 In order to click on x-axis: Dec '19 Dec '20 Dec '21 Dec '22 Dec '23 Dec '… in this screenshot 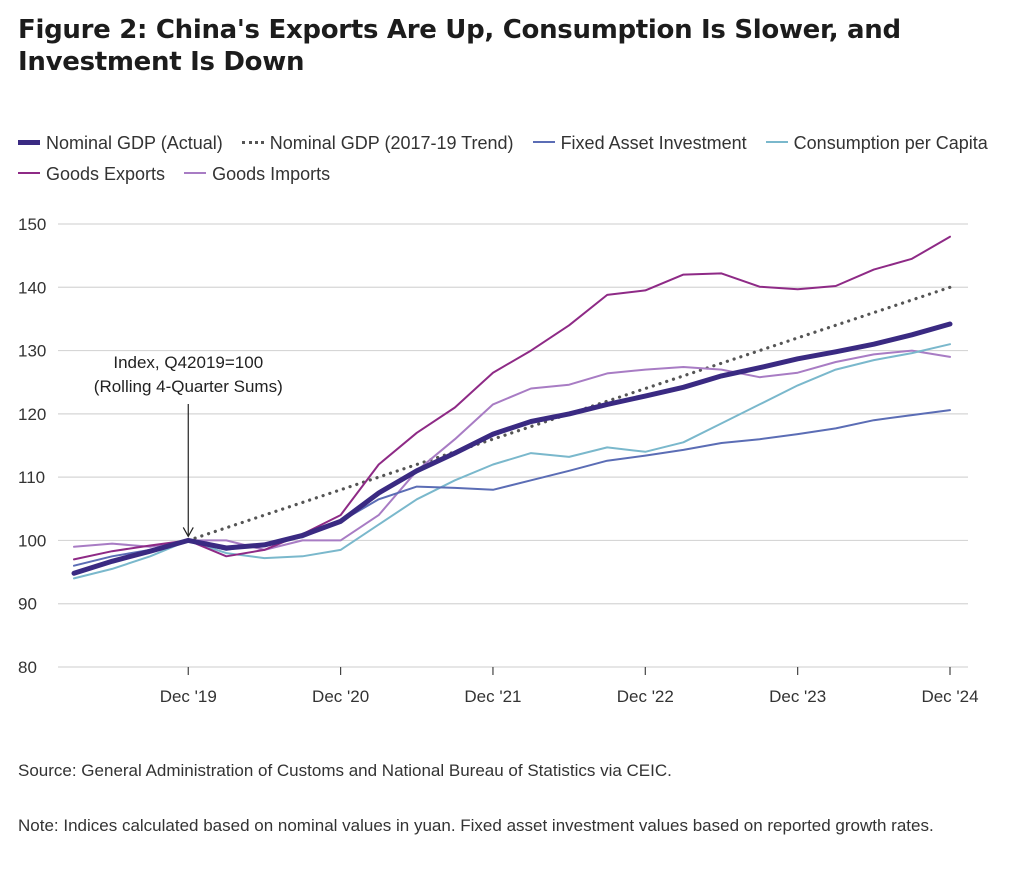, I will do `click(569, 686)`.